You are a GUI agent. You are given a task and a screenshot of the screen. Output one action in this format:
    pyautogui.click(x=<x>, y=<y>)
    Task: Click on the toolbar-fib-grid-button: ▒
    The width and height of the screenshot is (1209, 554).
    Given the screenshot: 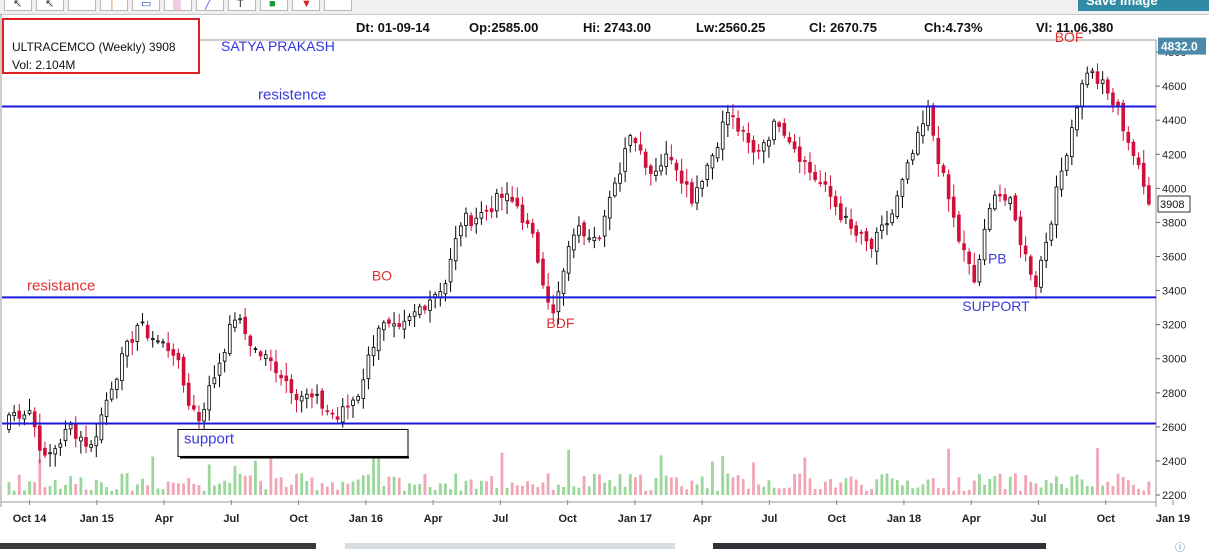 What is the action you would take?
    pyautogui.click(x=178, y=5)
    